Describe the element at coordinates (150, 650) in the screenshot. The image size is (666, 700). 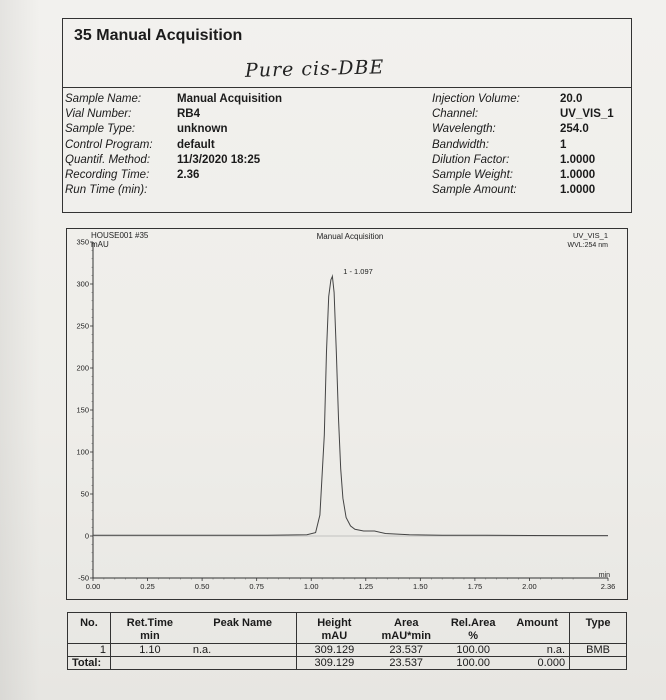
I see `cell-ret-time: 1.10` at that location.